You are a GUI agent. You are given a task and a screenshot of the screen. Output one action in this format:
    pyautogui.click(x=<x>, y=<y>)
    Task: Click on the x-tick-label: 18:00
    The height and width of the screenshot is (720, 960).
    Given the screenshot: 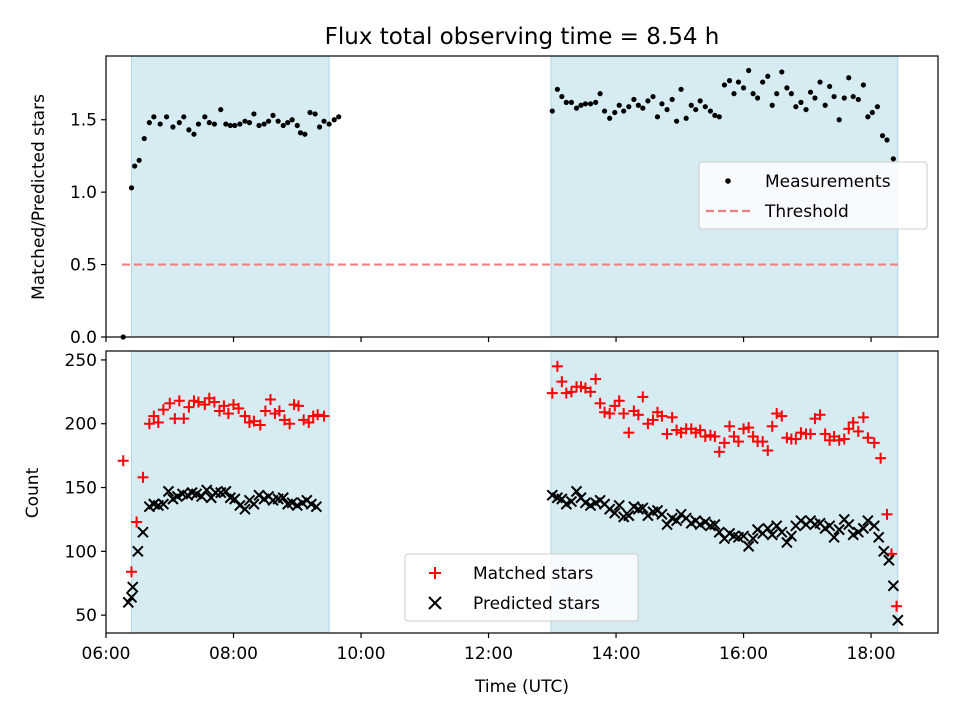 What is the action you would take?
    pyautogui.click(x=871, y=654)
    